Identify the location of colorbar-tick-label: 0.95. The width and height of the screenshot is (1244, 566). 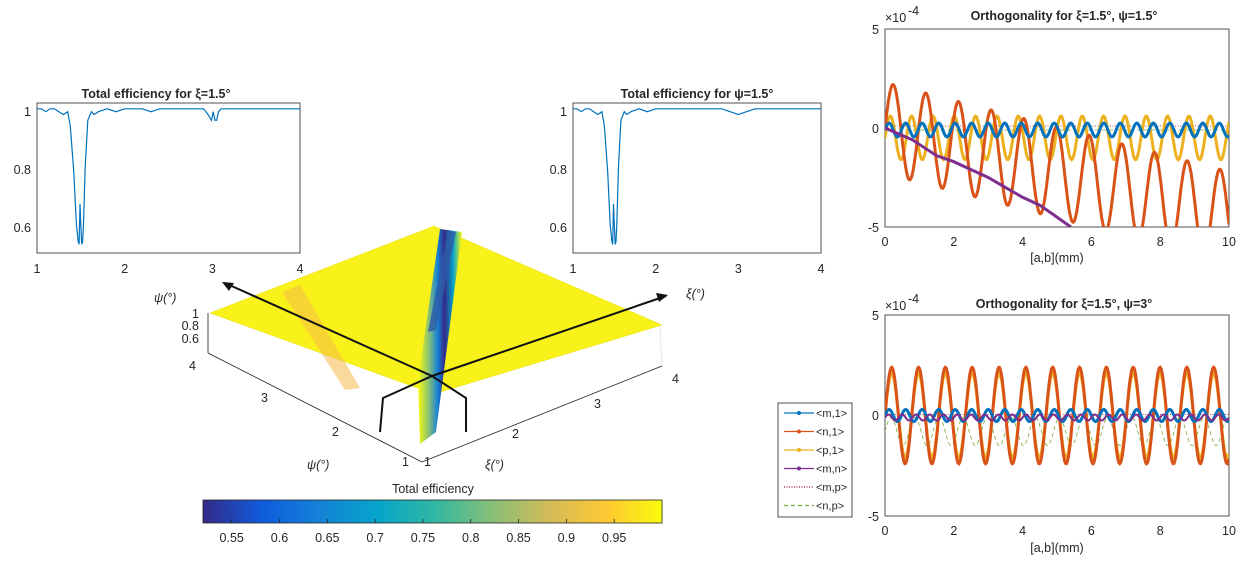
(614, 538).